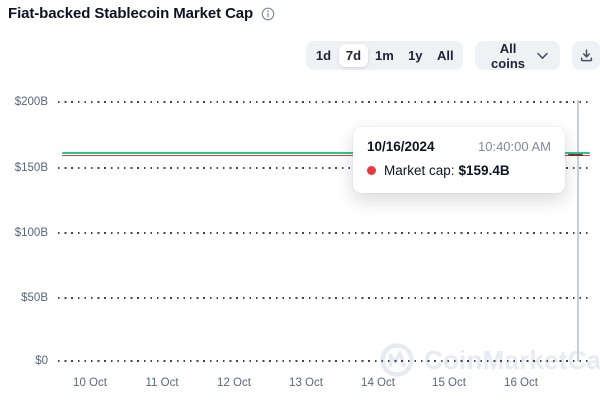  I want to click on x-tick-11-oct: 11 Oct, so click(162, 383).